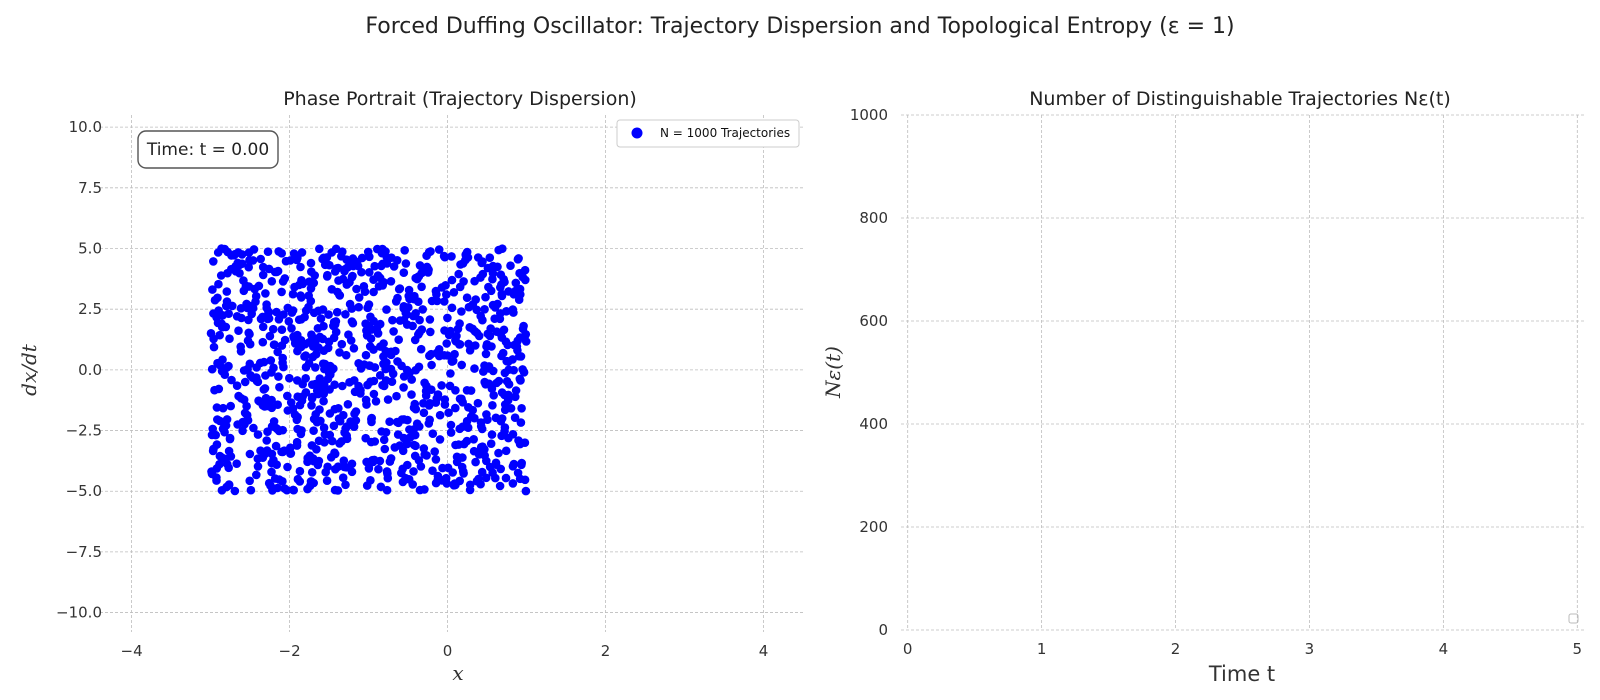 Image resolution: width=1600 pixels, height=700 pixels. I want to click on y-tick-label: 800, so click(873, 218).